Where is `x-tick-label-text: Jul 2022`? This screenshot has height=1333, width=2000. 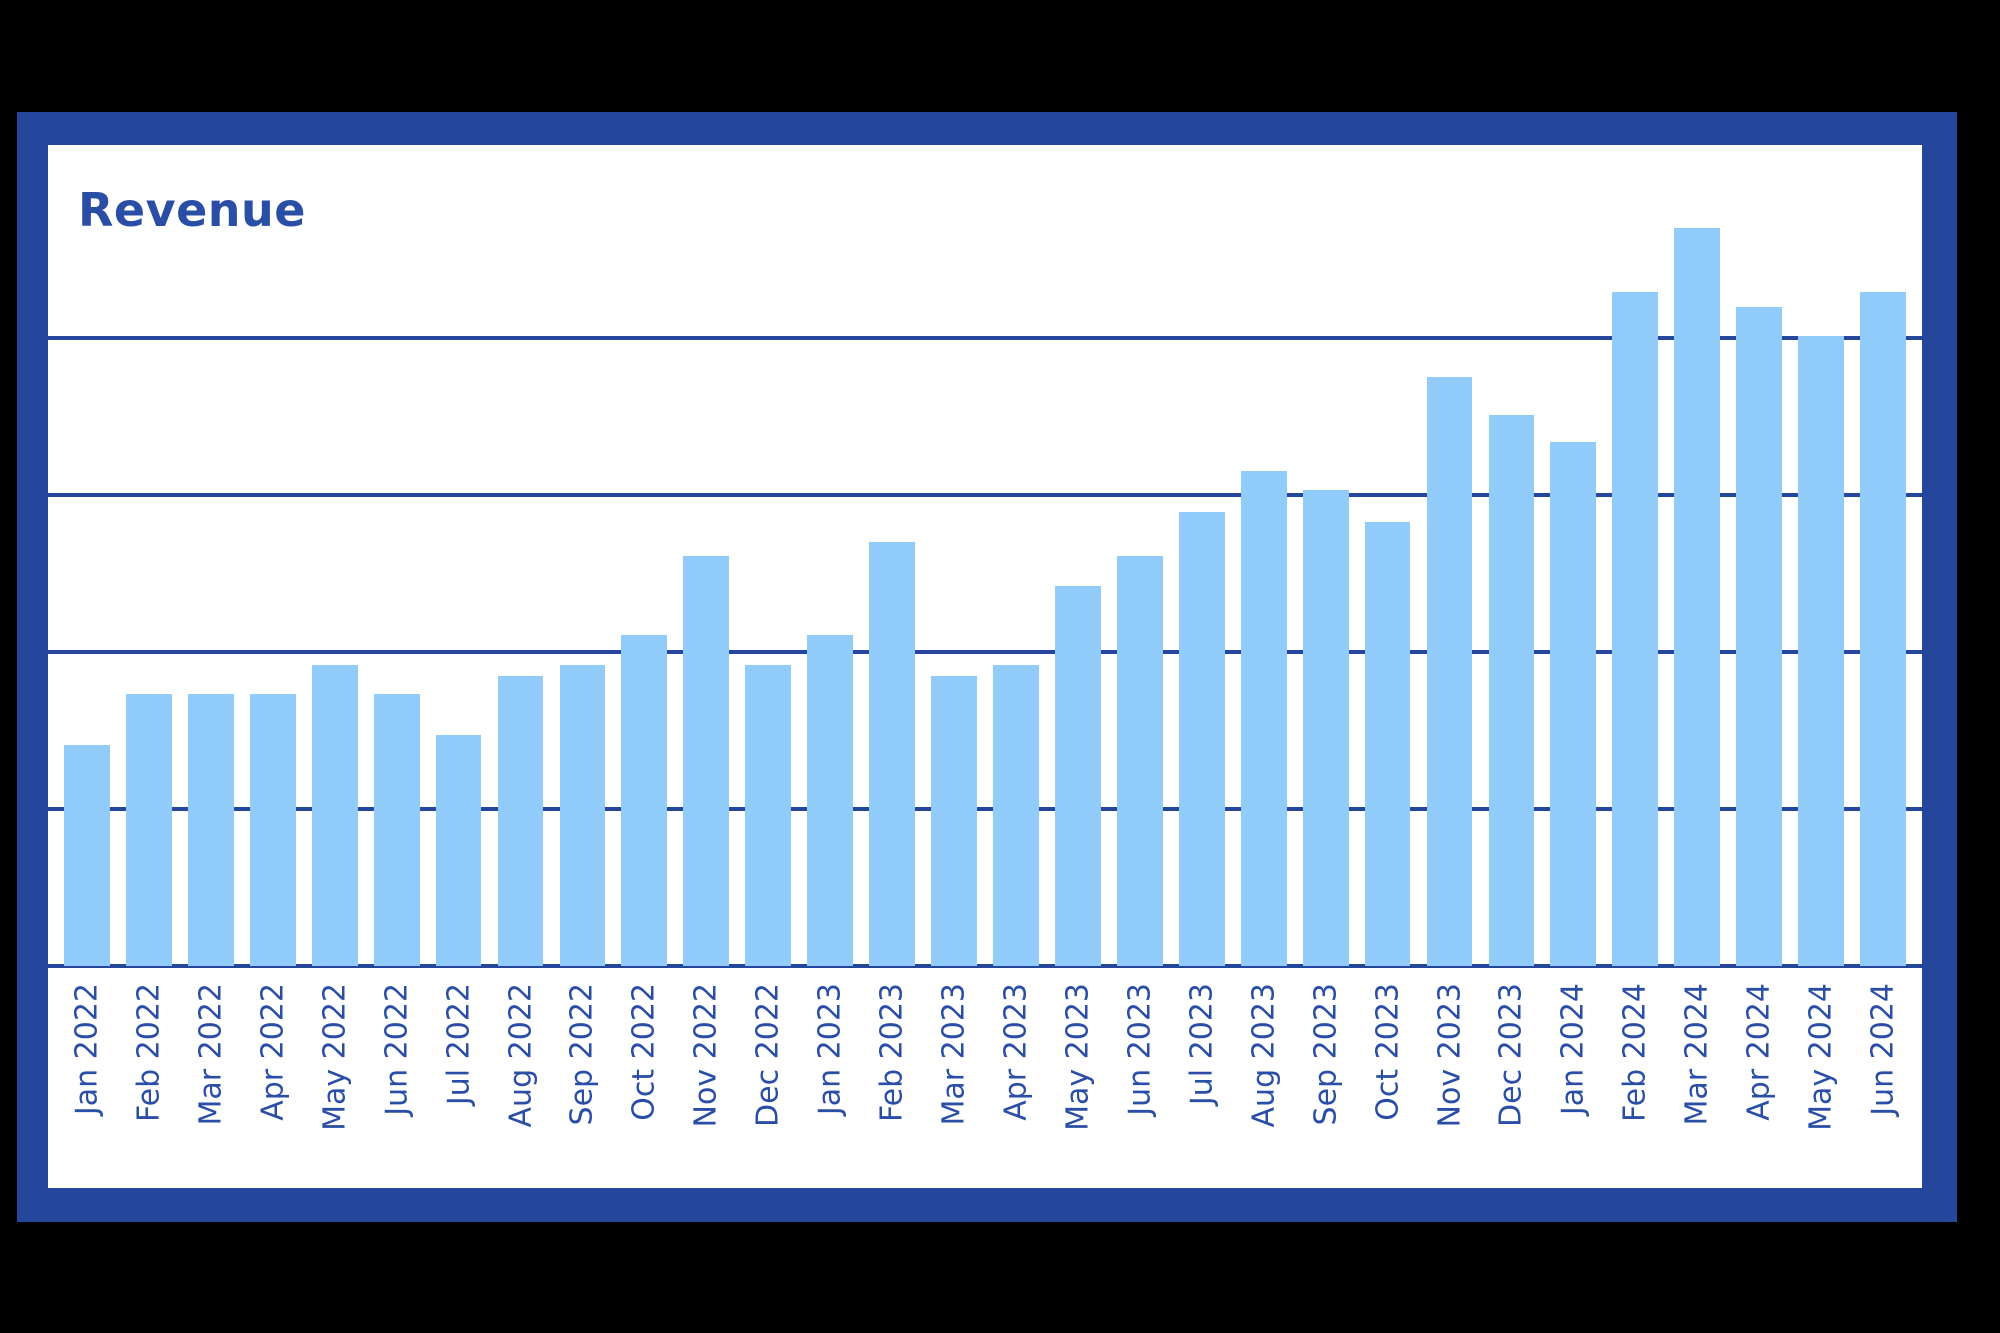
x-tick-label-text: Jul 2022 is located at coordinates (459, 1044).